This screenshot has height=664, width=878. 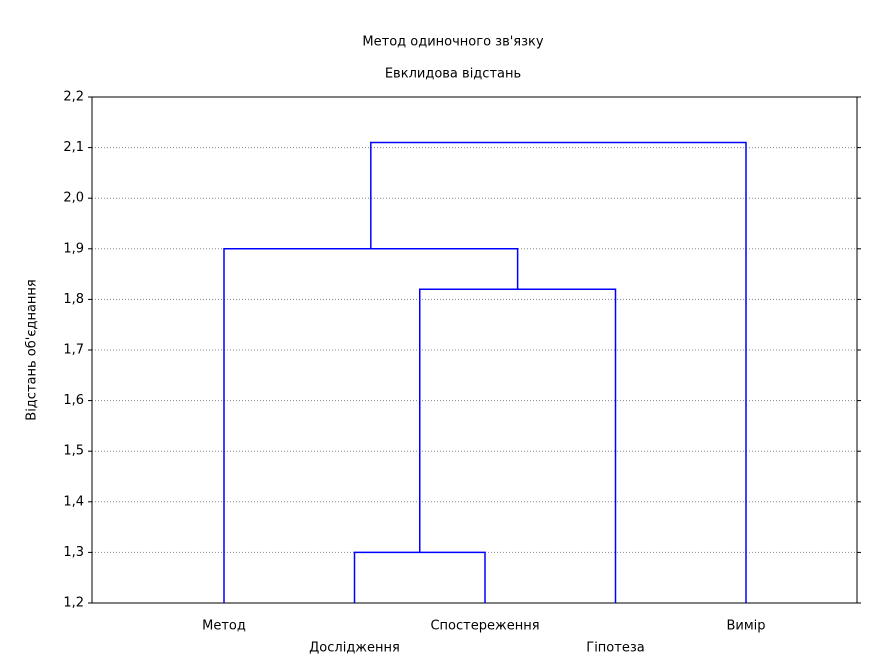 What do you see at coordinates (73, 603) in the screenshot?
I see `y-tick-label: 1,2` at bounding box center [73, 603].